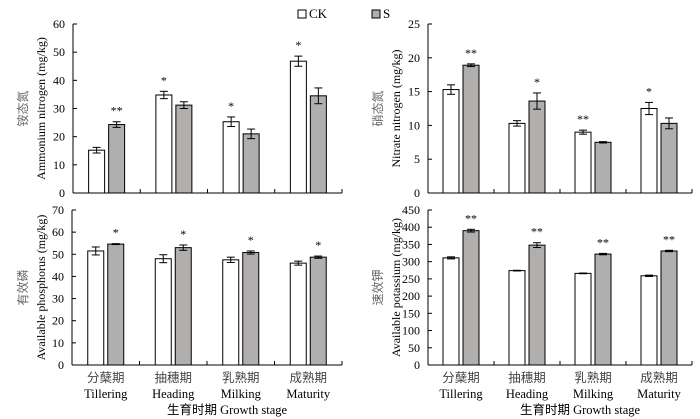  What do you see at coordinates (58, 210) in the screenshot?
I see `y-tick-label: 70` at bounding box center [58, 210].